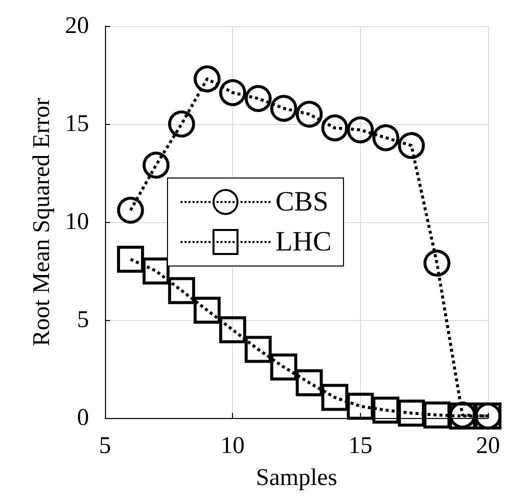 Image resolution: width=511 pixels, height=504 pixels. Describe the element at coordinates (302, 202) in the screenshot. I see `legend-label: CBS` at that location.